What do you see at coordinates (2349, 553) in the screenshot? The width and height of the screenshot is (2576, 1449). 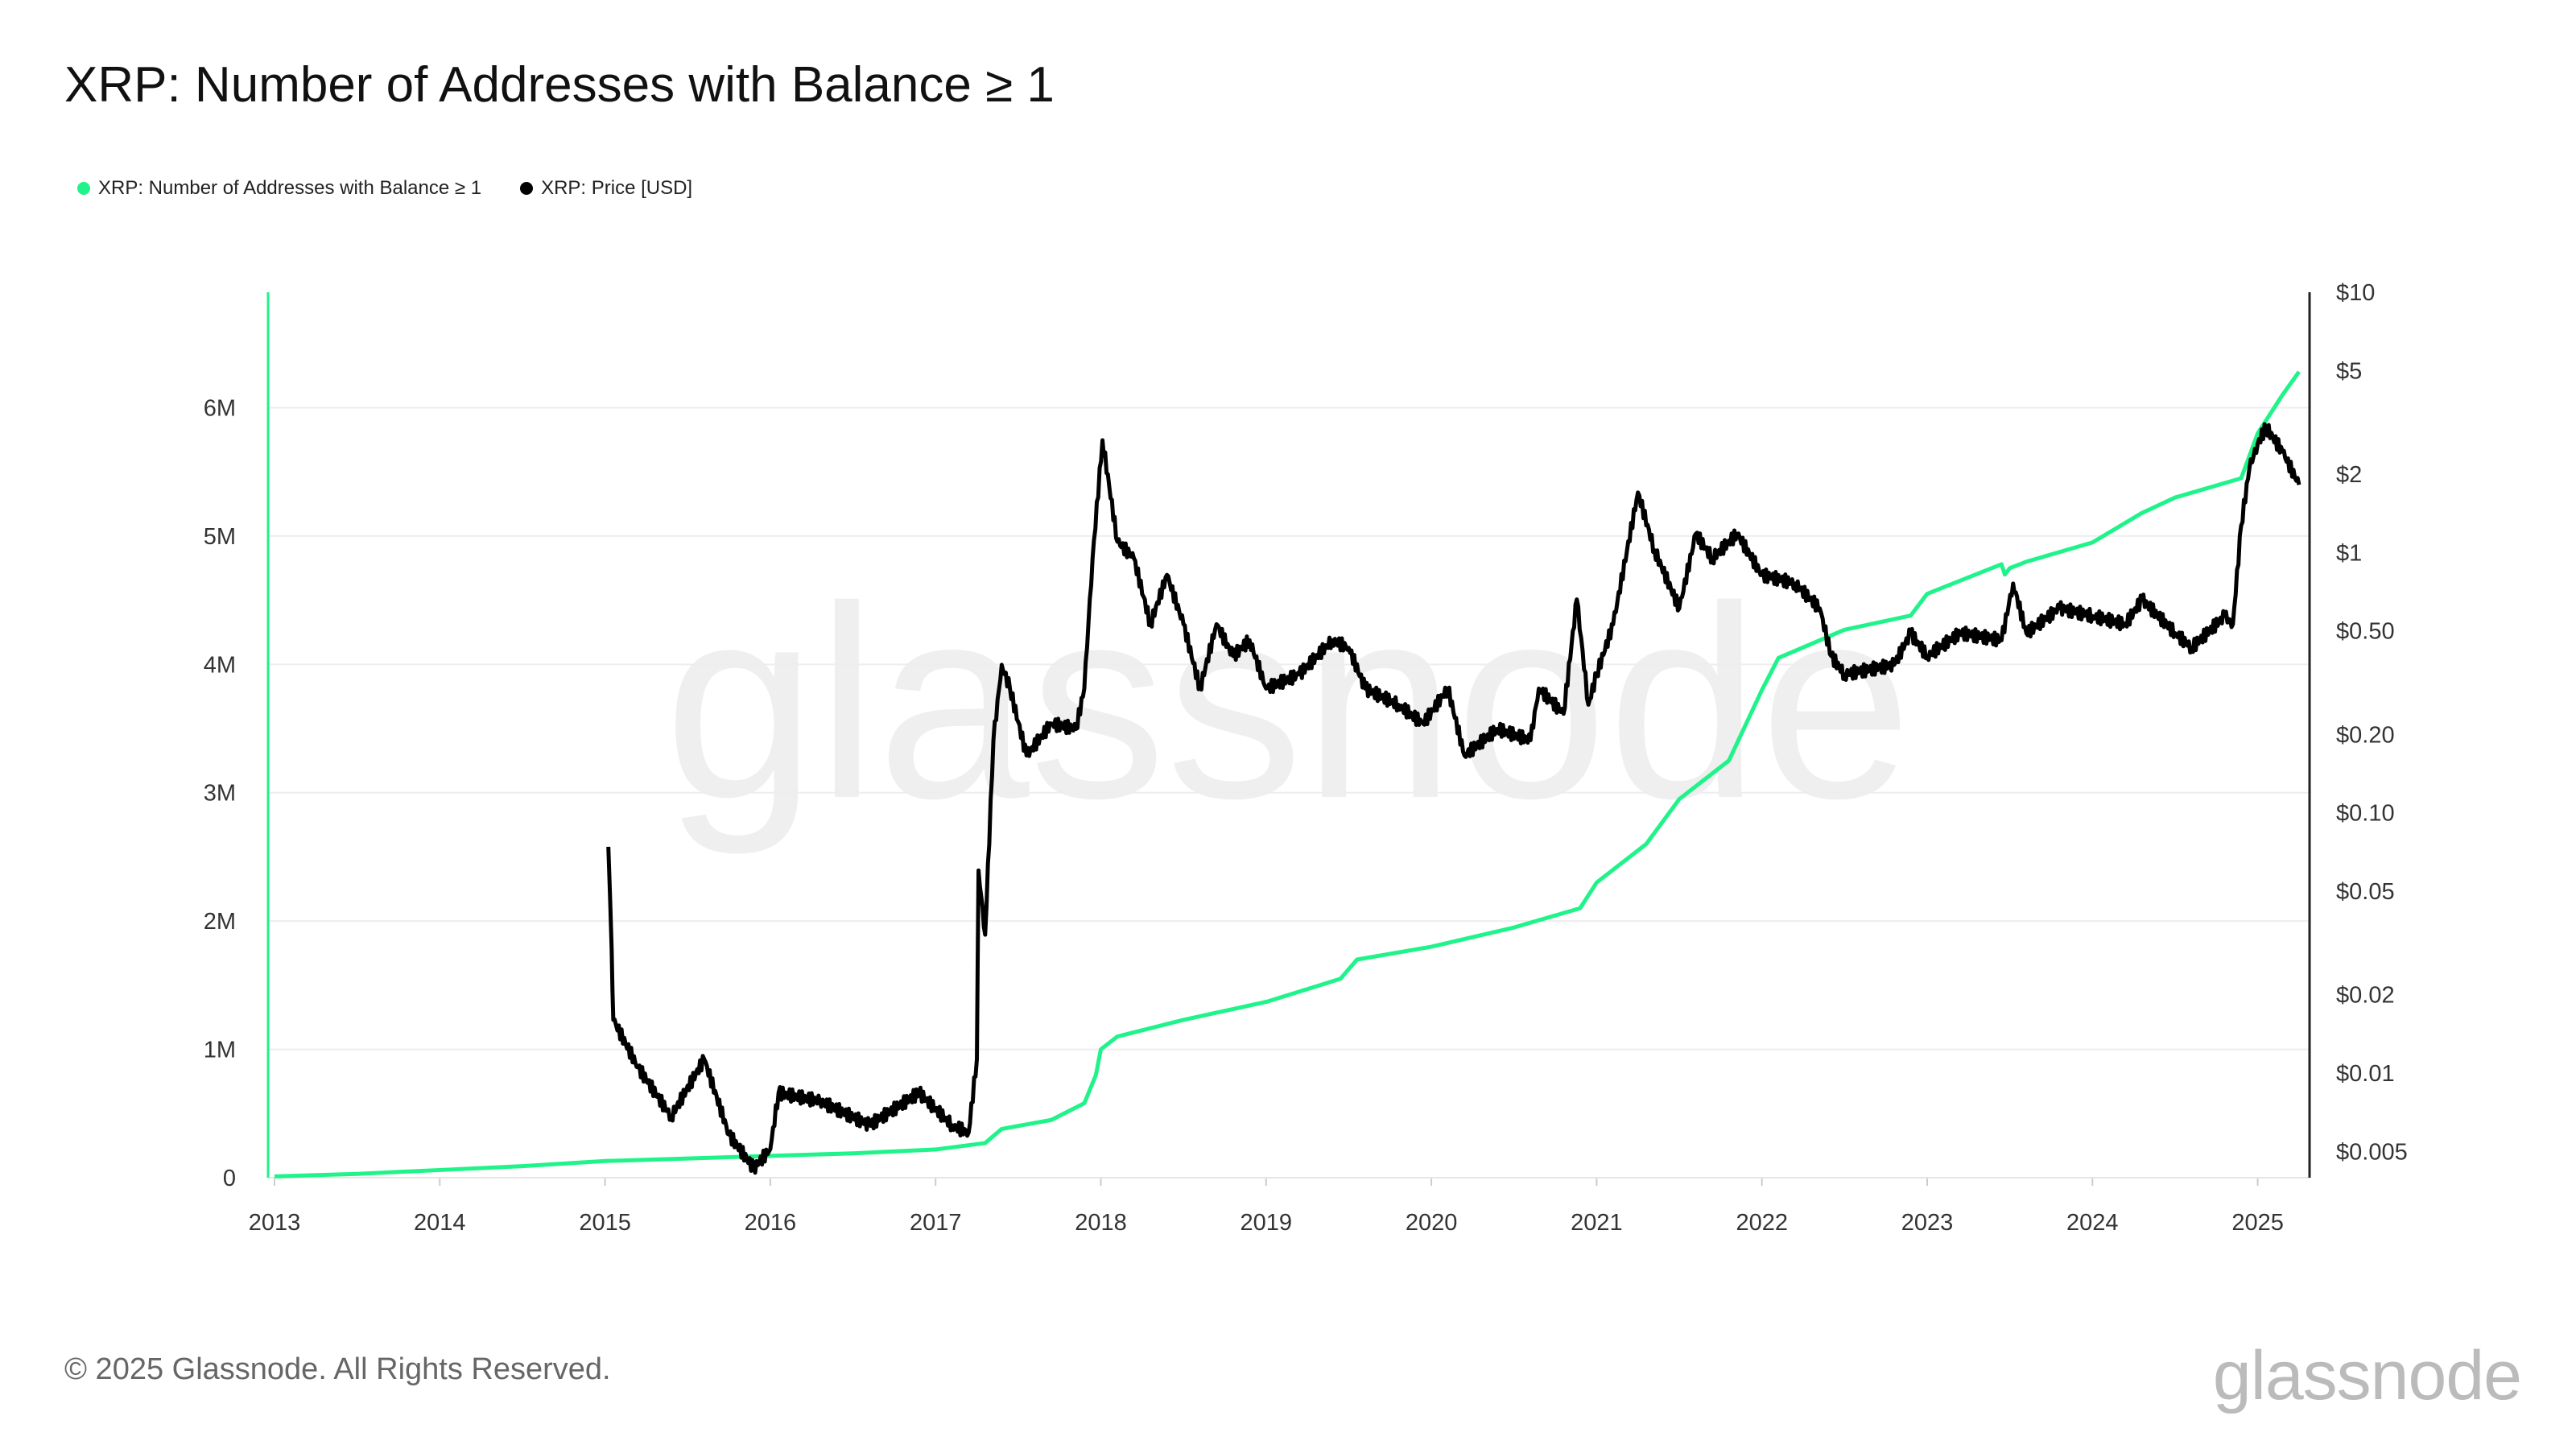 I see `y-right-tick-label: $1` at bounding box center [2349, 553].